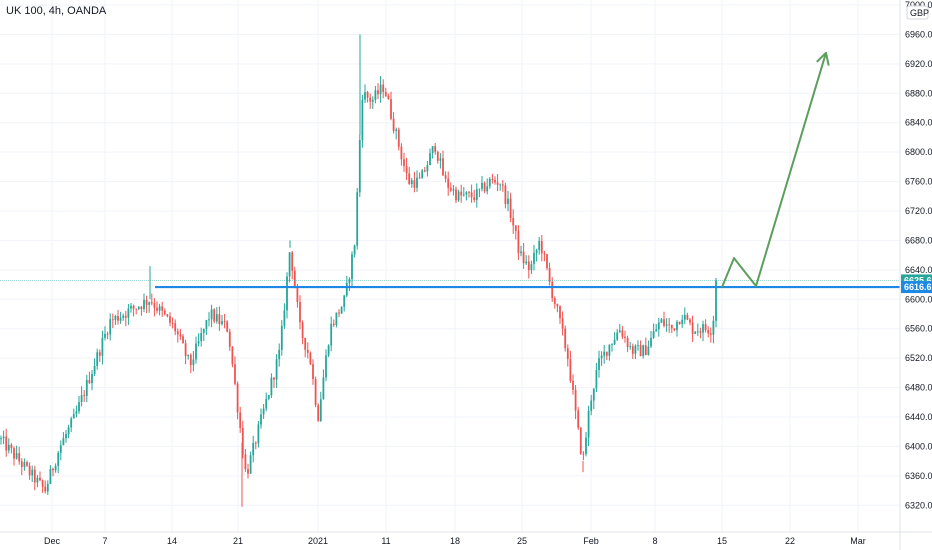  What do you see at coordinates (918, 417) in the screenshot?
I see `price-tick-label: 6440.0` at bounding box center [918, 417].